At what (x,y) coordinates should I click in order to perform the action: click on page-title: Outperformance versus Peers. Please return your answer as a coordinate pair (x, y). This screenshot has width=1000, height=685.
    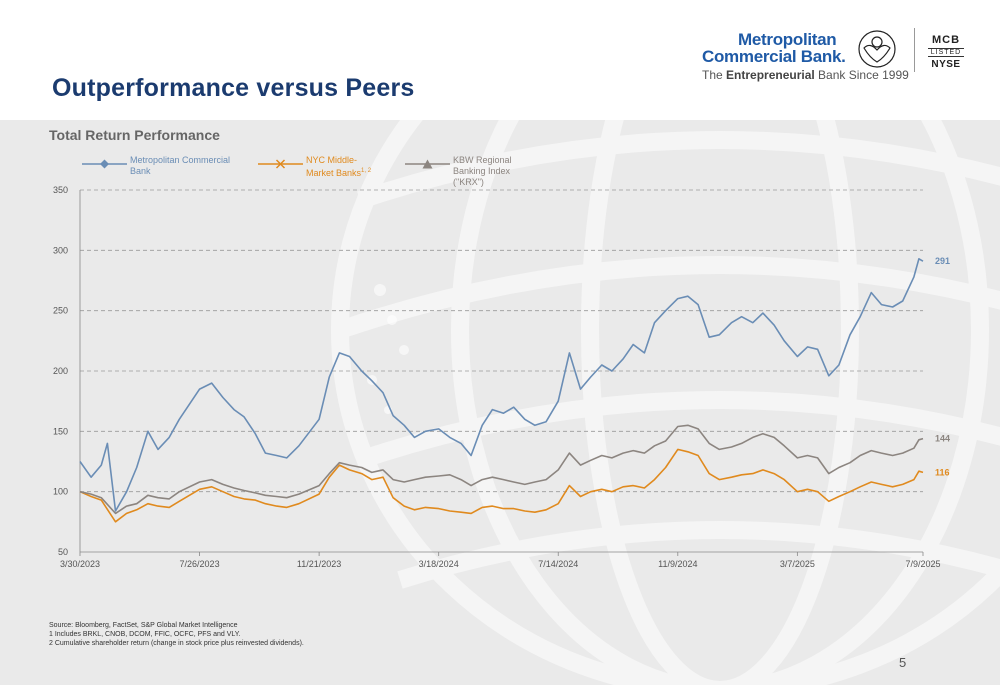
    Looking at the image, I should click on (233, 88).